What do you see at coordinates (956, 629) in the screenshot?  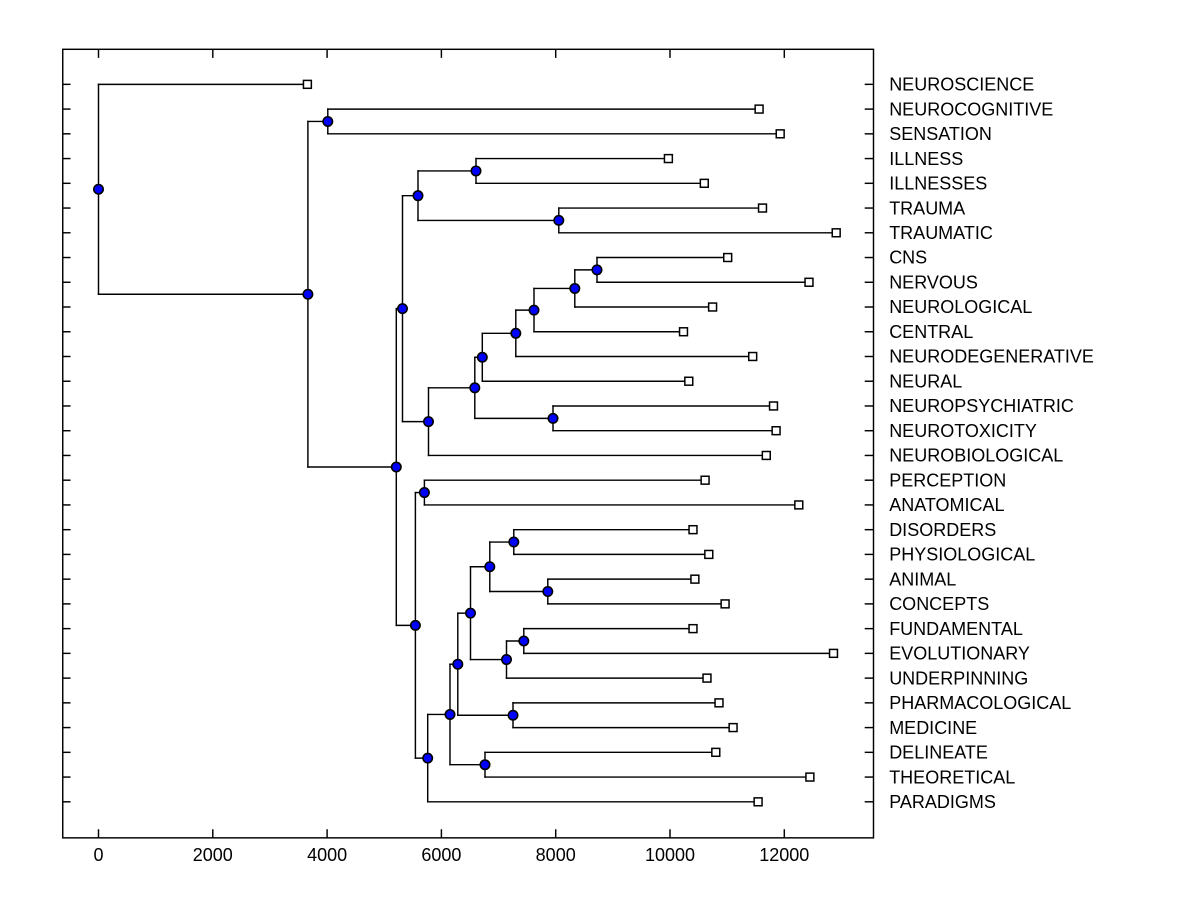 I see `svg-text: FUNDAMENTAL` at bounding box center [956, 629].